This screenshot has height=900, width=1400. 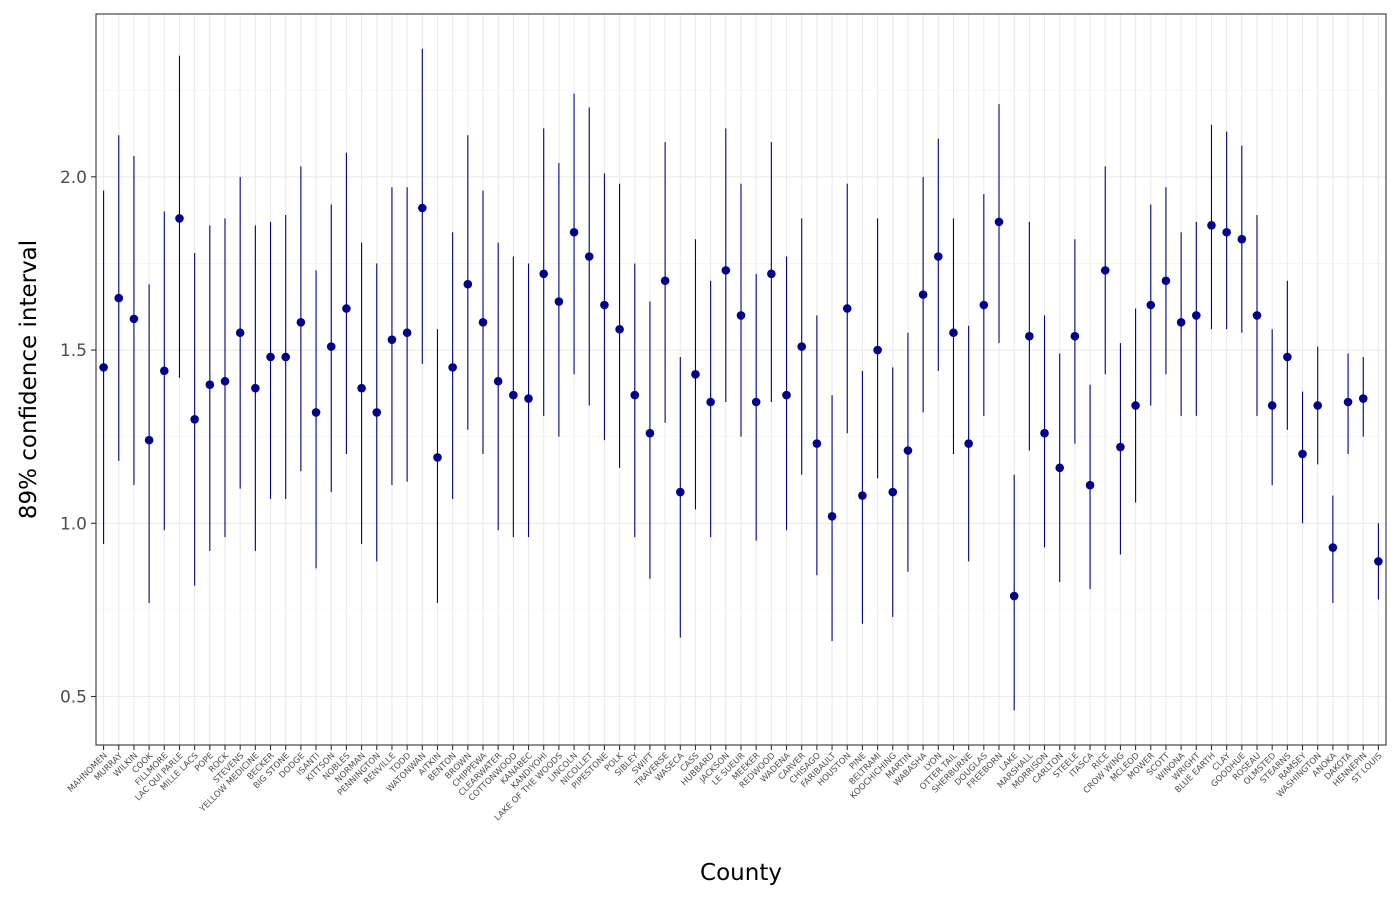 I want to click on y-tick-label: 0.5, so click(x=73, y=697).